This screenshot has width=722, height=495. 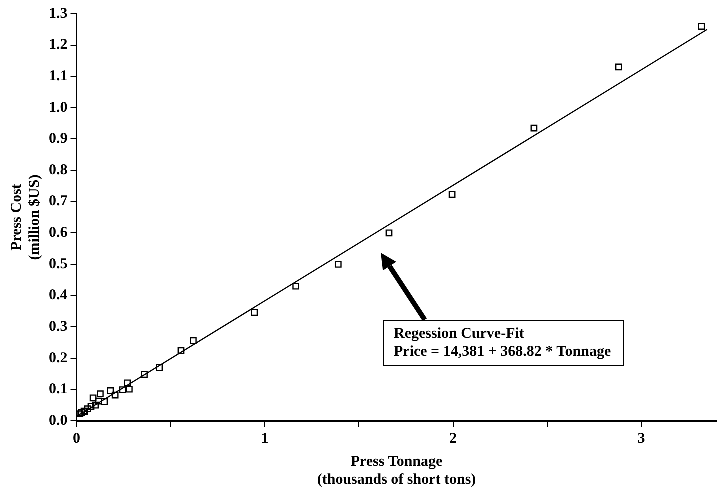 What do you see at coordinates (58, 139) in the screenshot?
I see `y-tick-label: 0.9` at bounding box center [58, 139].